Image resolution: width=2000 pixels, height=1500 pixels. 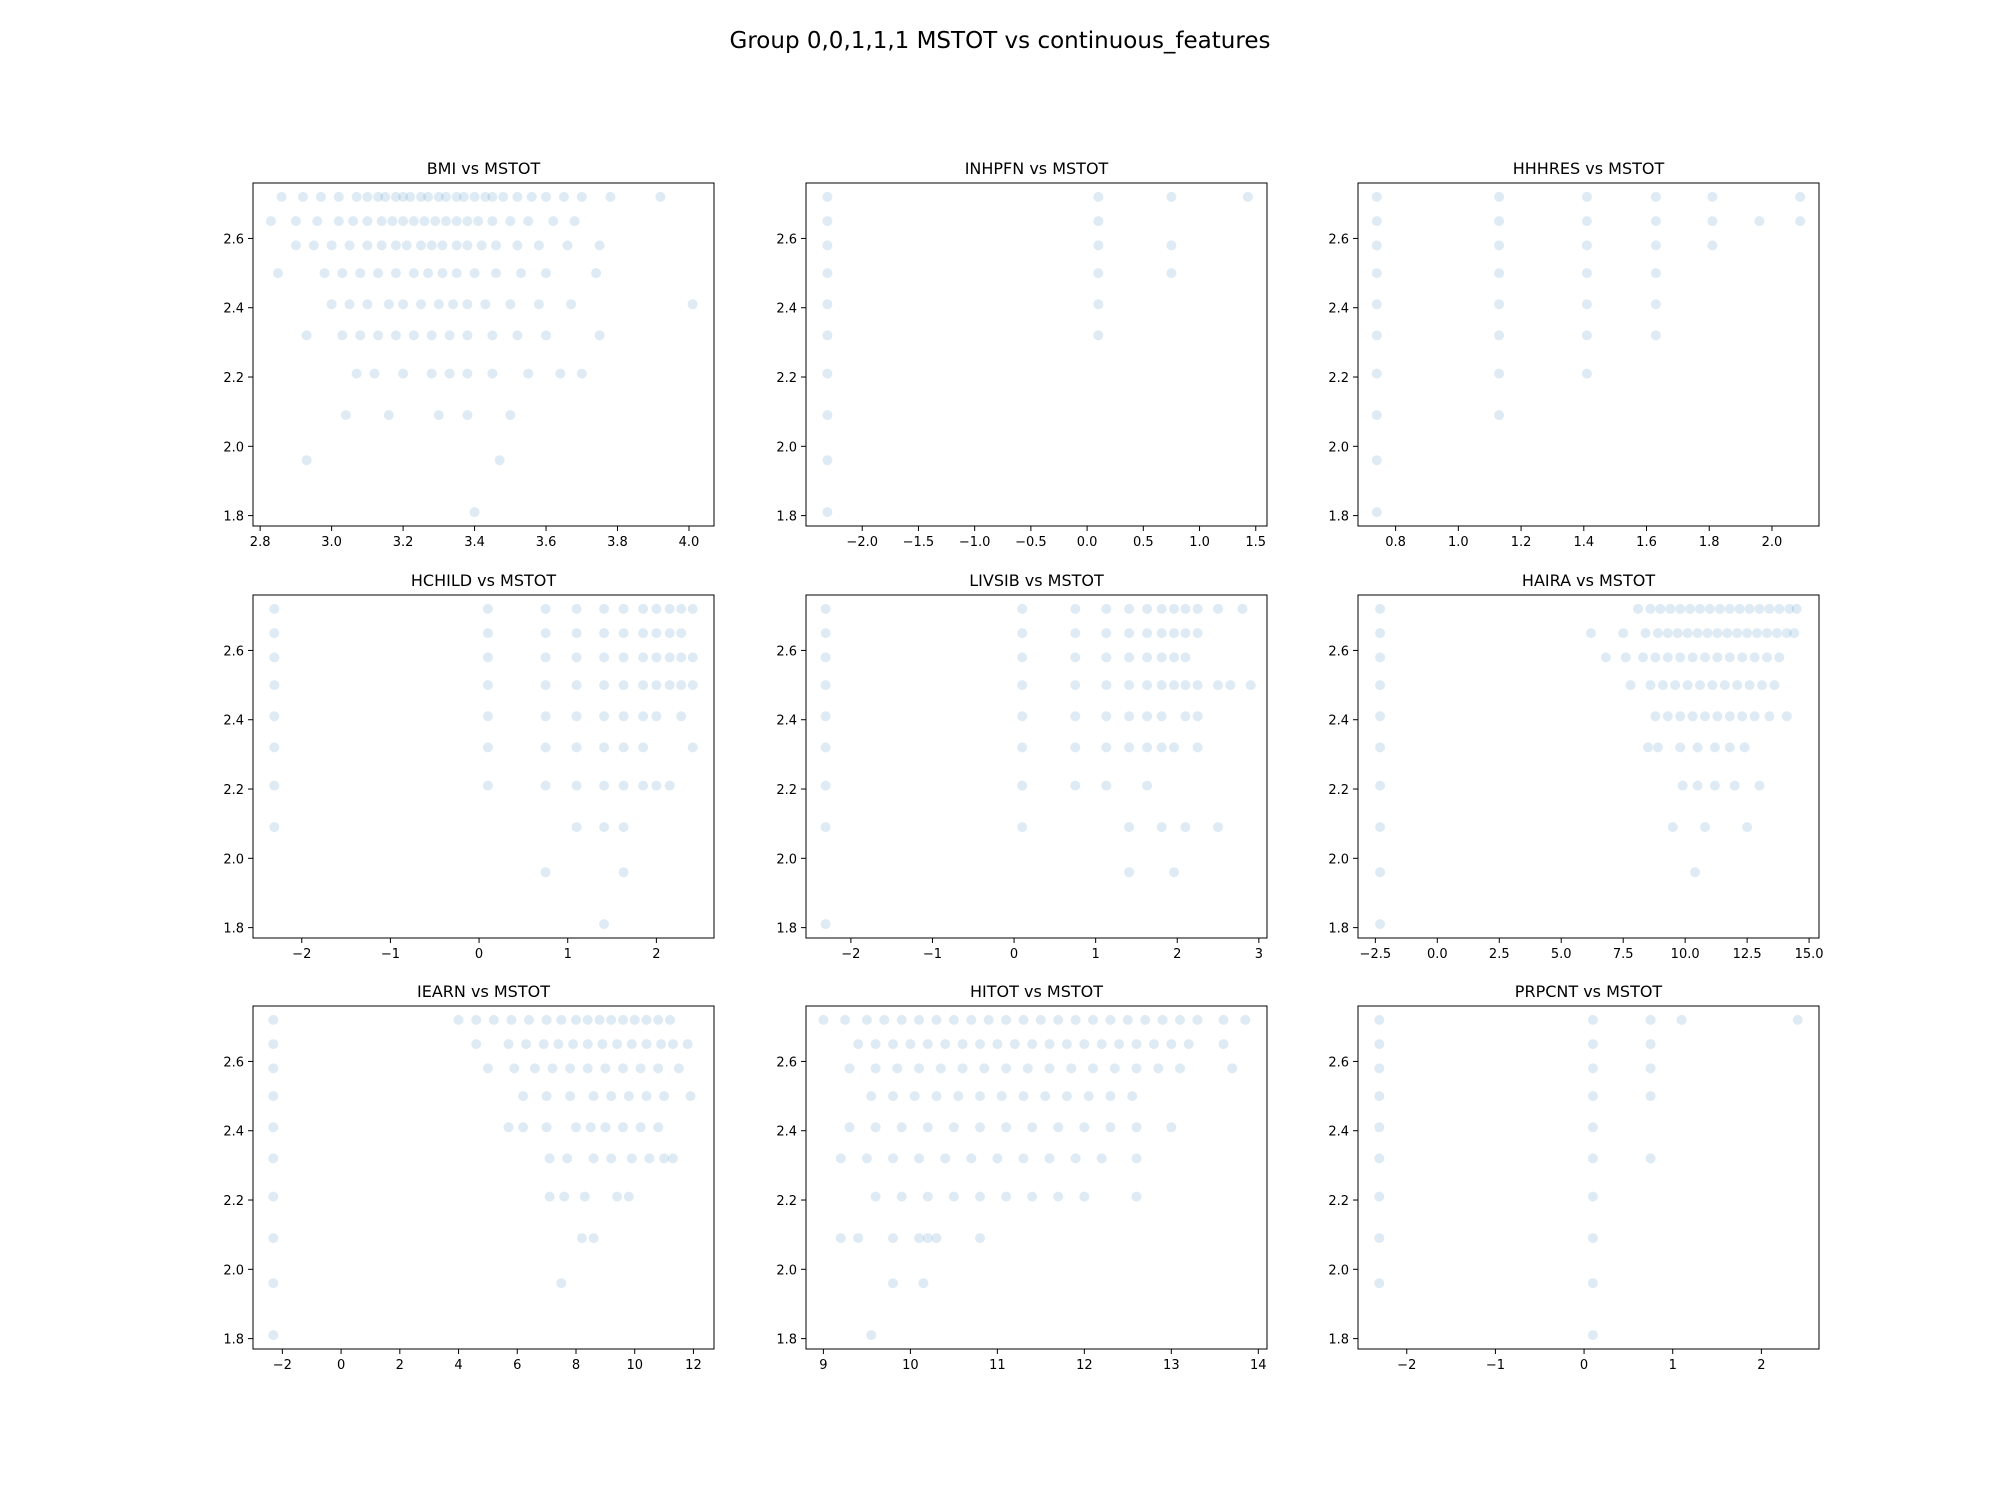 I want to click on x-tick-label: 11, so click(x=997, y=1365).